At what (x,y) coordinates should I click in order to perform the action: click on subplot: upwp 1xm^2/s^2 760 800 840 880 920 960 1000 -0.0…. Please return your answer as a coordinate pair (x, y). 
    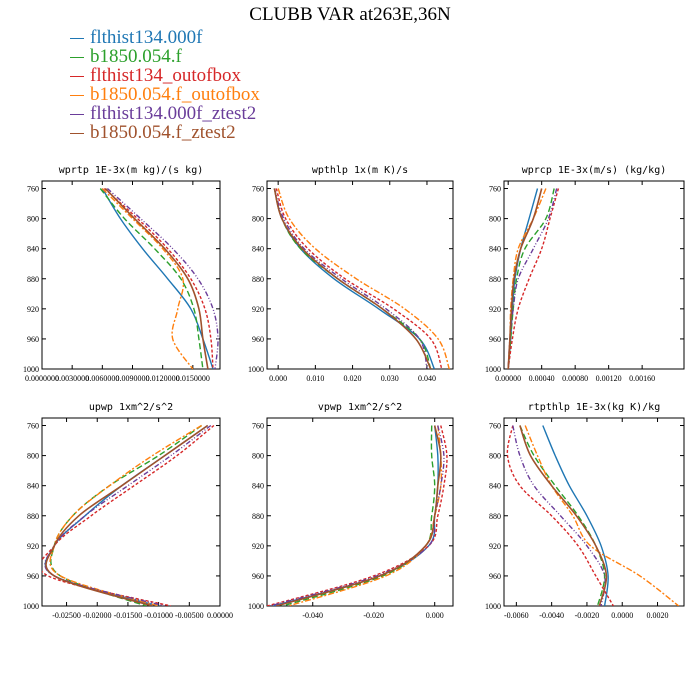
    Looking at the image, I should click on (128, 511).